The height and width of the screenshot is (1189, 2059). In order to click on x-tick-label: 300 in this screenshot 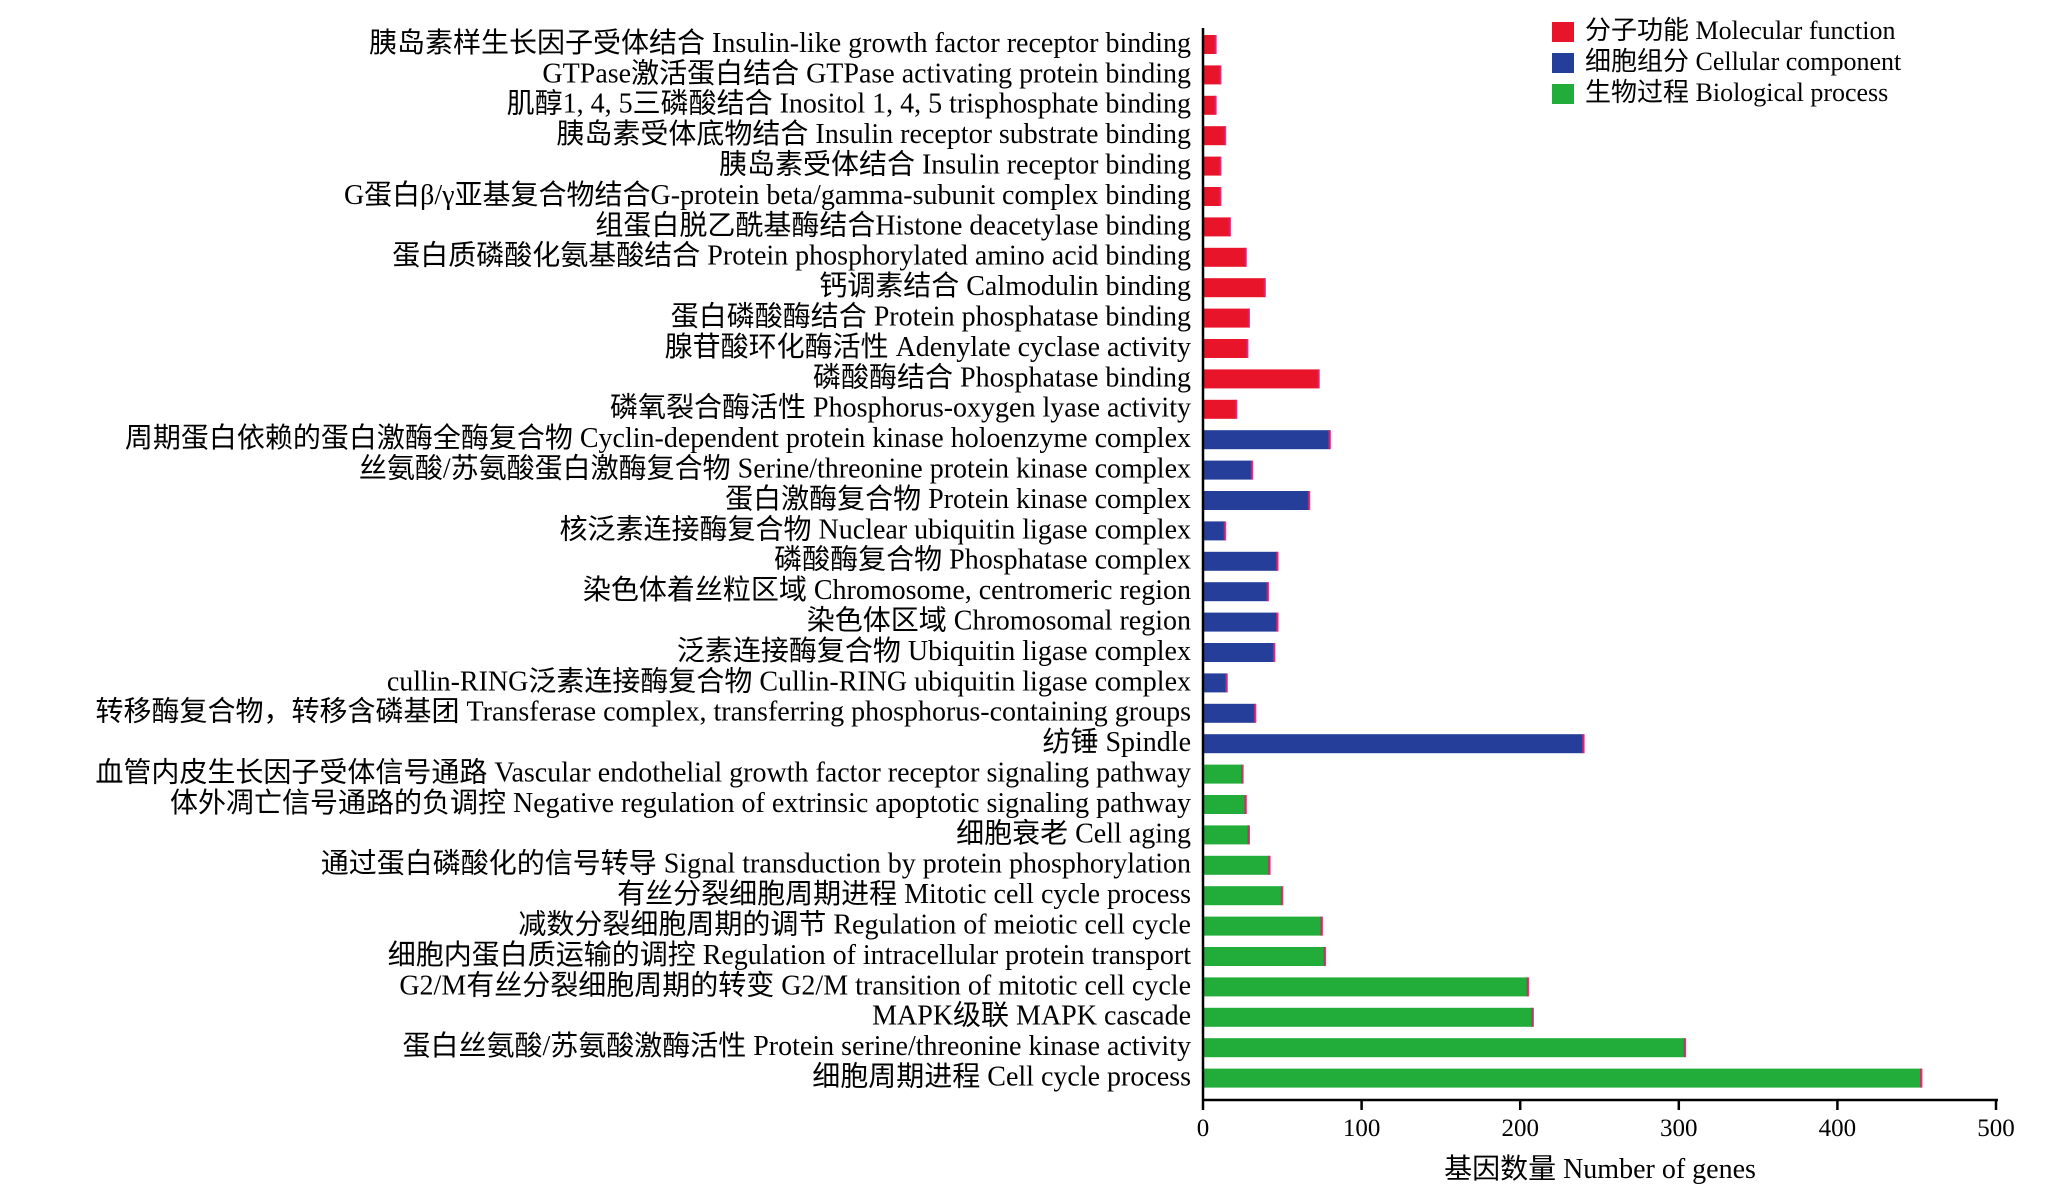, I will do `click(1679, 1128)`.